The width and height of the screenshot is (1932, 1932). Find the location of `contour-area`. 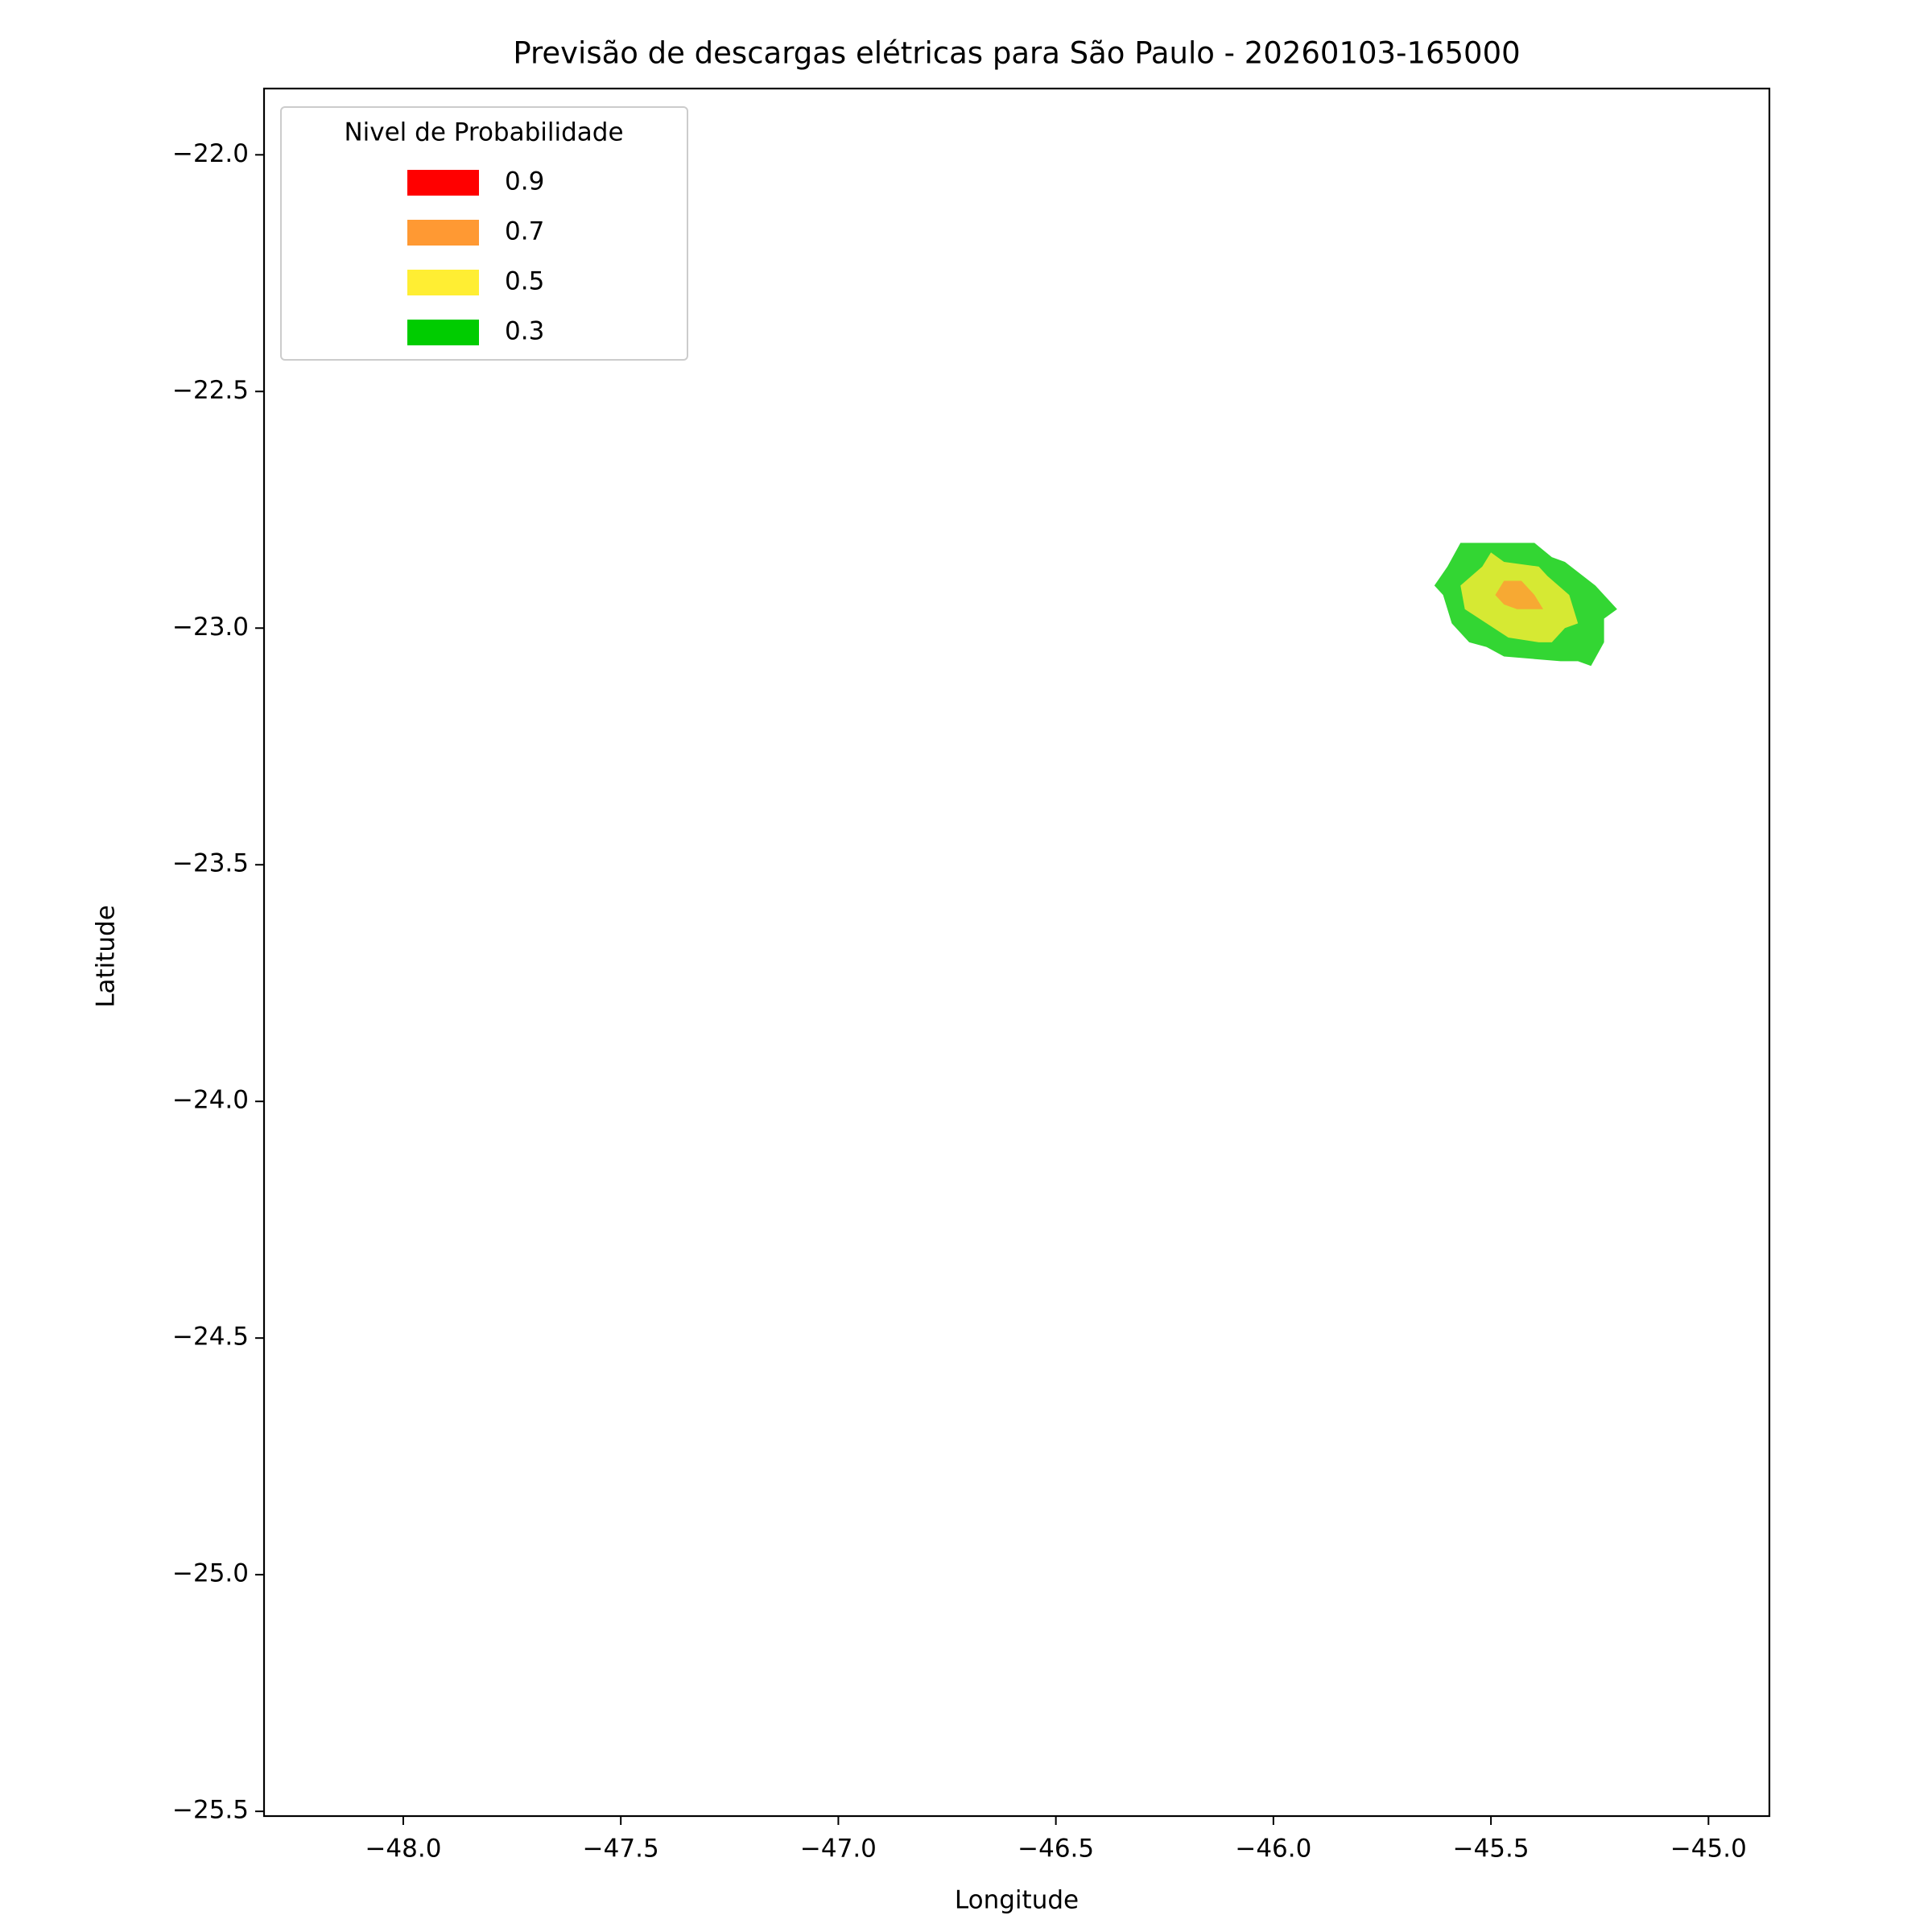

contour-area is located at coordinates (1519, 594).